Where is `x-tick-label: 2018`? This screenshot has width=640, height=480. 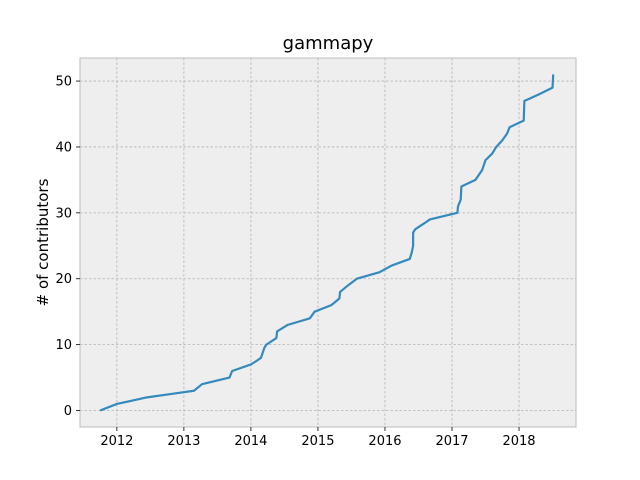 x-tick-label: 2018 is located at coordinates (518, 441).